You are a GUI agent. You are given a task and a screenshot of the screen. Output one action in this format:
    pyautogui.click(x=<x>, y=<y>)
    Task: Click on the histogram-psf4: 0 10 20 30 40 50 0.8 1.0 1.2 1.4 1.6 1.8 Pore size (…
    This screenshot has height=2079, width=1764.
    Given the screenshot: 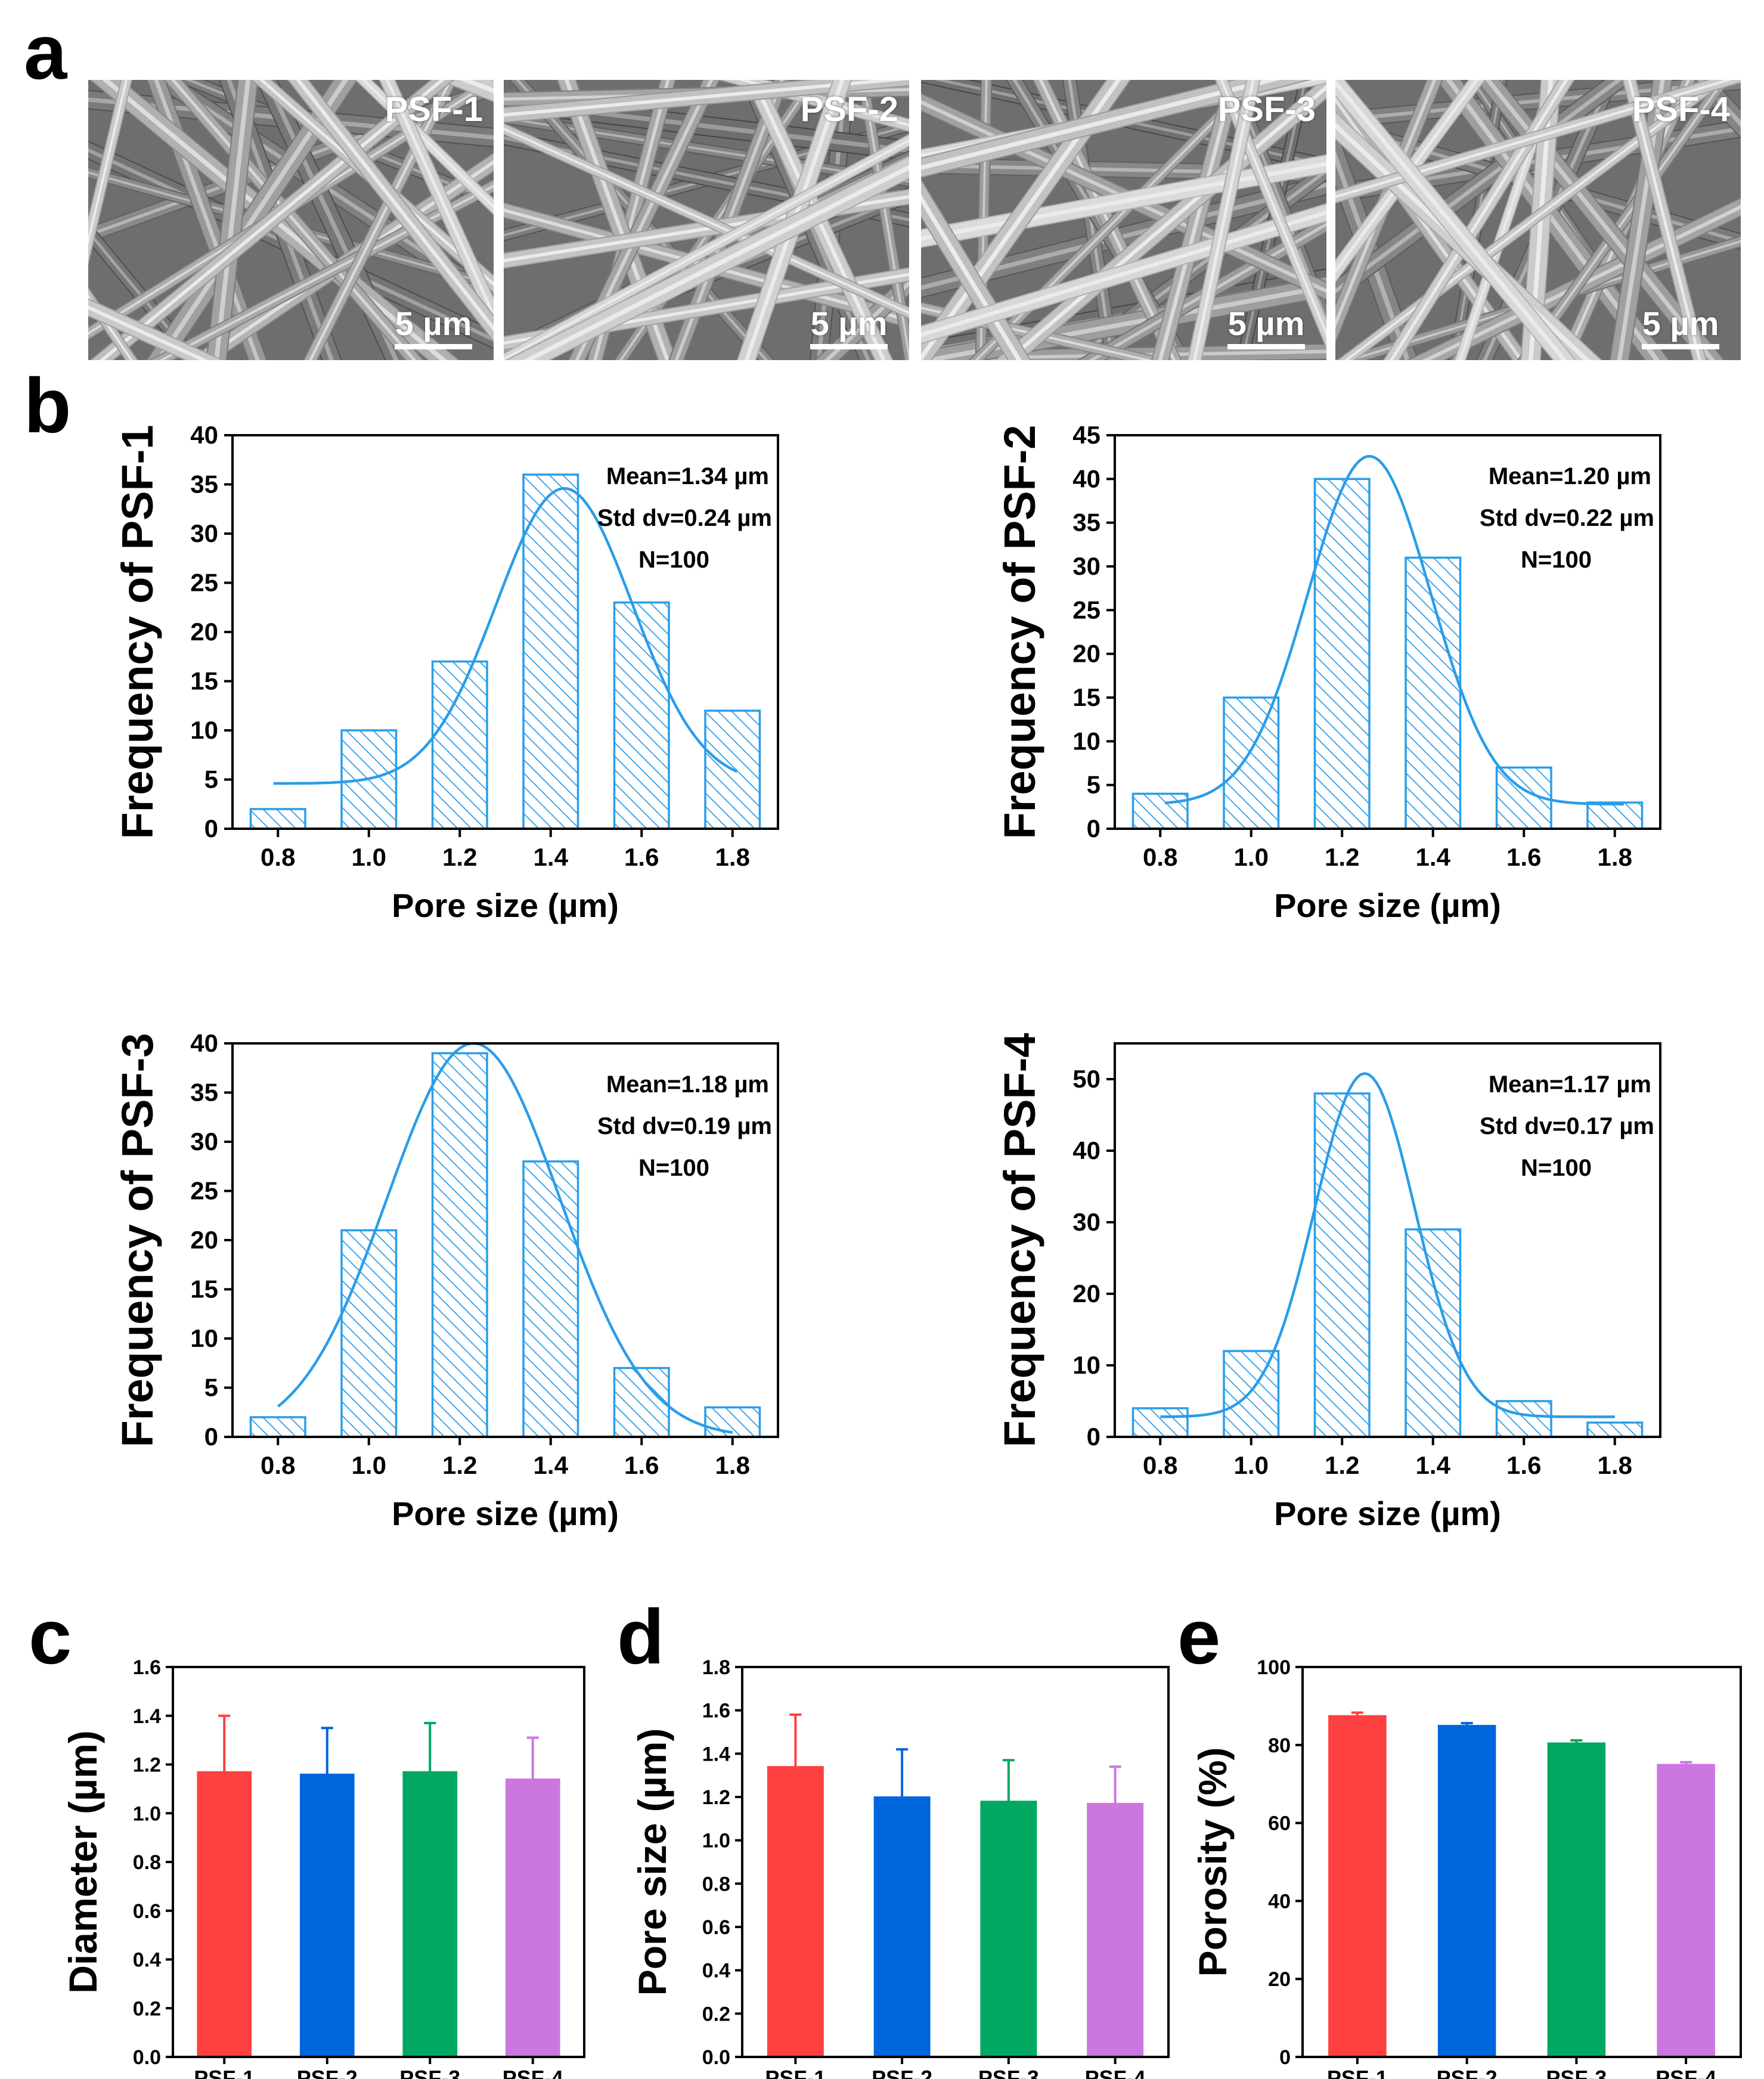 What is the action you would take?
    pyautogui.click(x=1353, y=1311)
    